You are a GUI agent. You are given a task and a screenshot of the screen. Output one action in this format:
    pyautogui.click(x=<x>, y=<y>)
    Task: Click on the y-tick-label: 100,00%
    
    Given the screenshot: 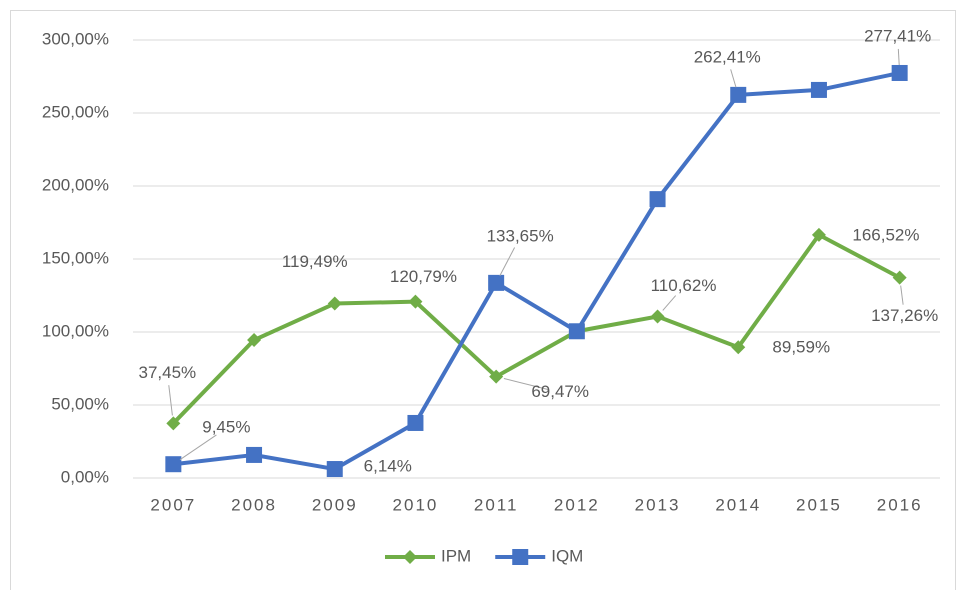 What is the action you would take?
    pyautogui.click(x=75, y=330)
    